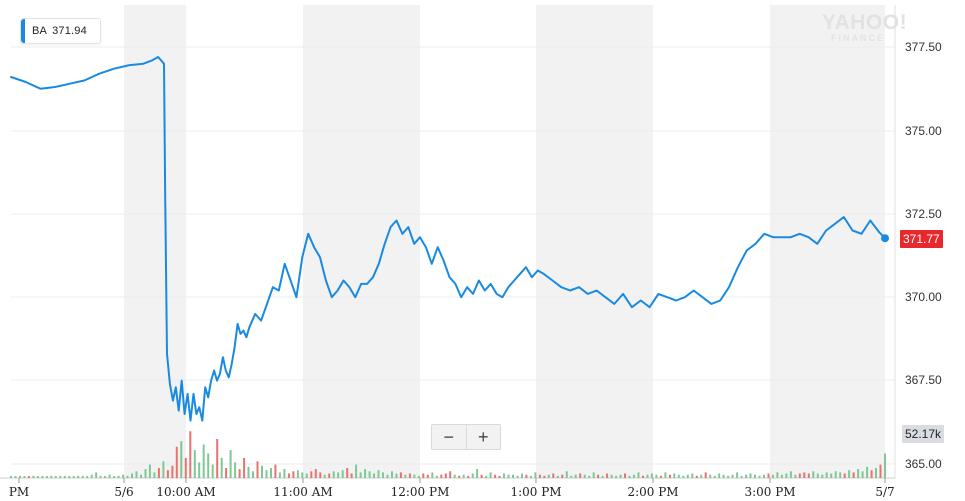 This screenshot has width=965, height=501. What do you see at coordinates (535, 492) in the screenshot?
I see `x-tick-label: 1:00 PM` at bounding box center [535, 492].